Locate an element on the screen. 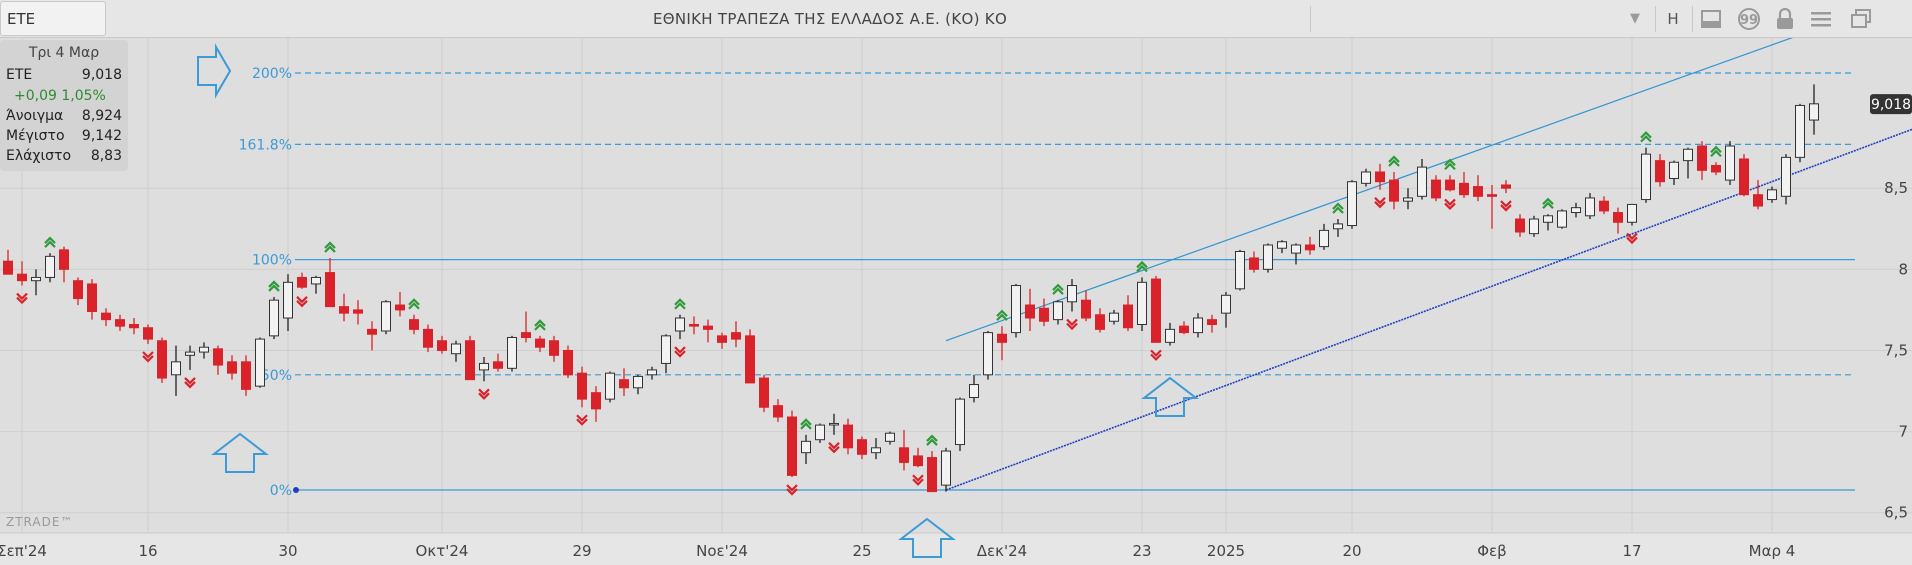 This screenshot has height=565, width=1912. window-icon is located at coordinates (1861, 19).